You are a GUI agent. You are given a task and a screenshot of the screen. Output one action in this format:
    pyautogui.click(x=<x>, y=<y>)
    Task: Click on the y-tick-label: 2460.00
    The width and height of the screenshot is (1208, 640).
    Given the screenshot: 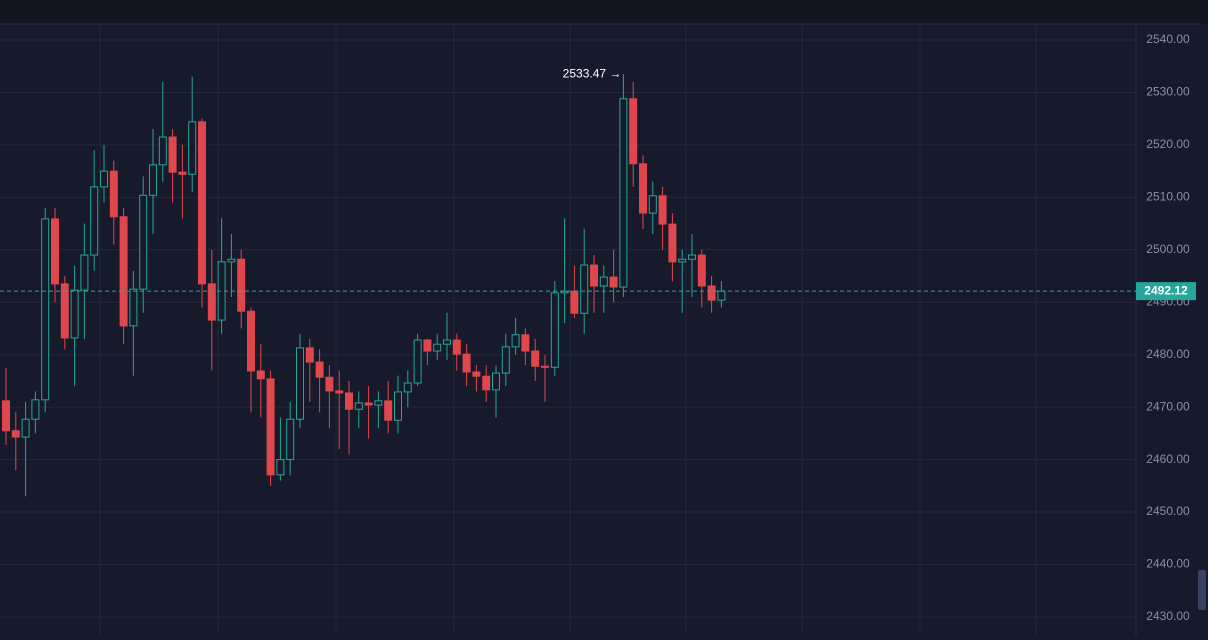 What is the action you would take?
    pyautogui.click(x=1168, y=459)
    